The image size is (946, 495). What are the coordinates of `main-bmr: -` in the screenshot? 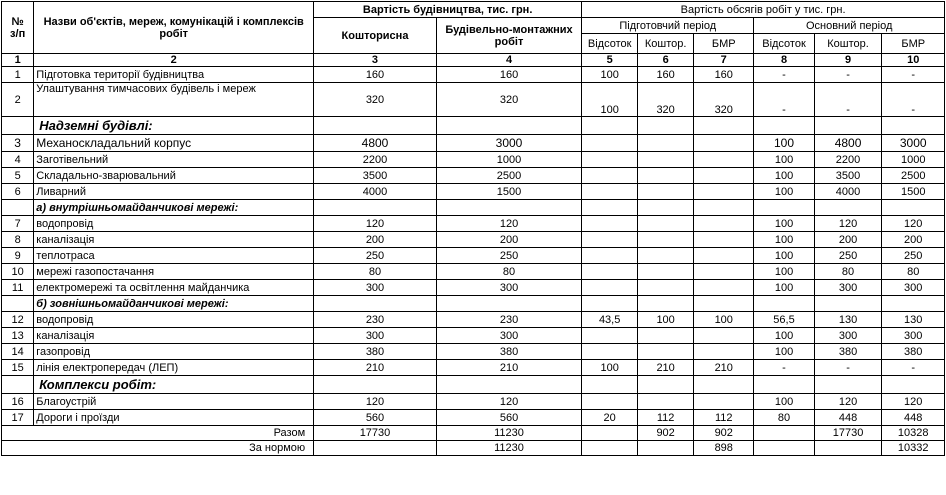 It's located at (913, 99).